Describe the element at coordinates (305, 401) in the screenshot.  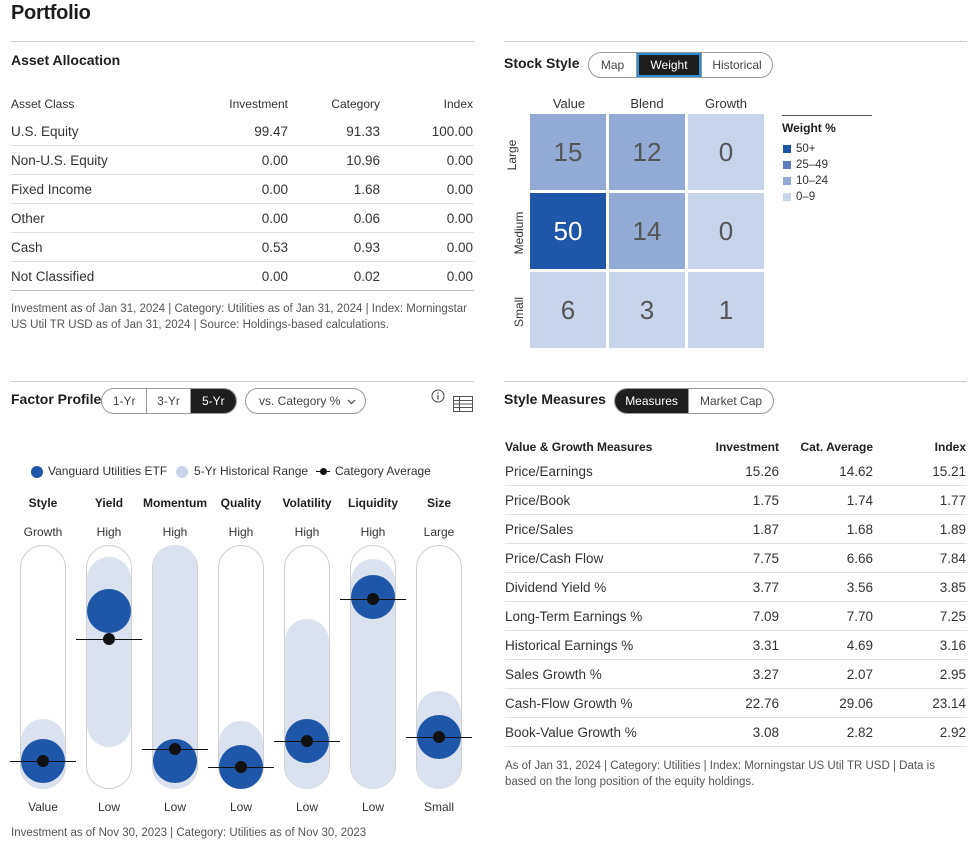
I see `compare-dropdown: vs. Category %` at that location.